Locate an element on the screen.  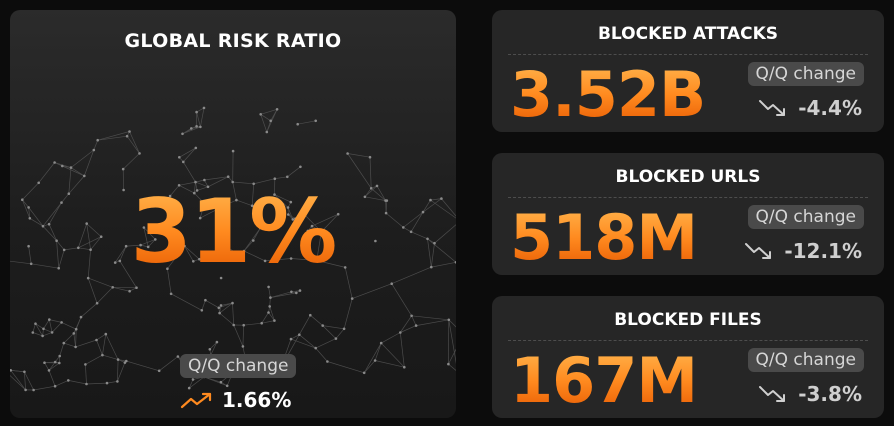
stat-title: BLOCKED ATTACKS is located at coordinates (688, 34).